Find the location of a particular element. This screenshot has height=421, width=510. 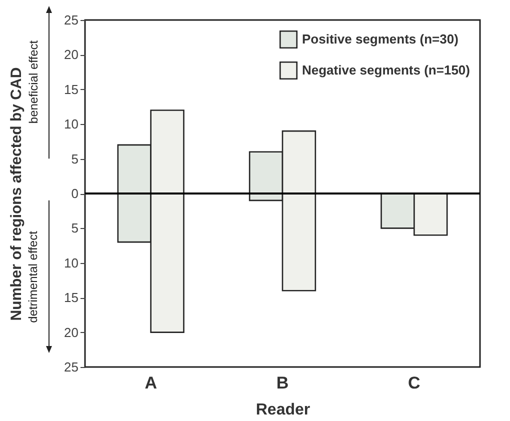

legend-label: Negative segments (n=150) is located at coordinates (386, 70).